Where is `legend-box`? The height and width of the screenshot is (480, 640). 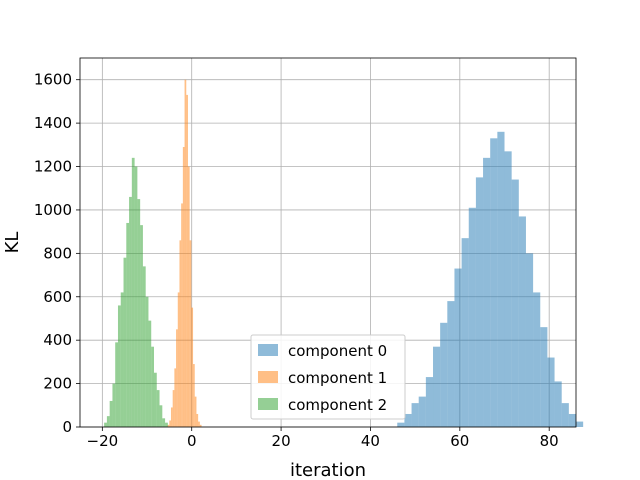
legend-box is located at coordinates (328, 377).